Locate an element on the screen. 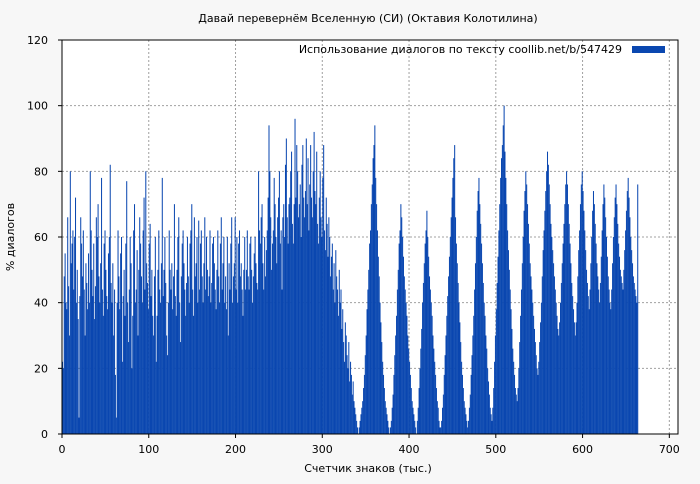 The image size is (700, 484). x-tick-label: 100 is located at coordinates (148, 449).